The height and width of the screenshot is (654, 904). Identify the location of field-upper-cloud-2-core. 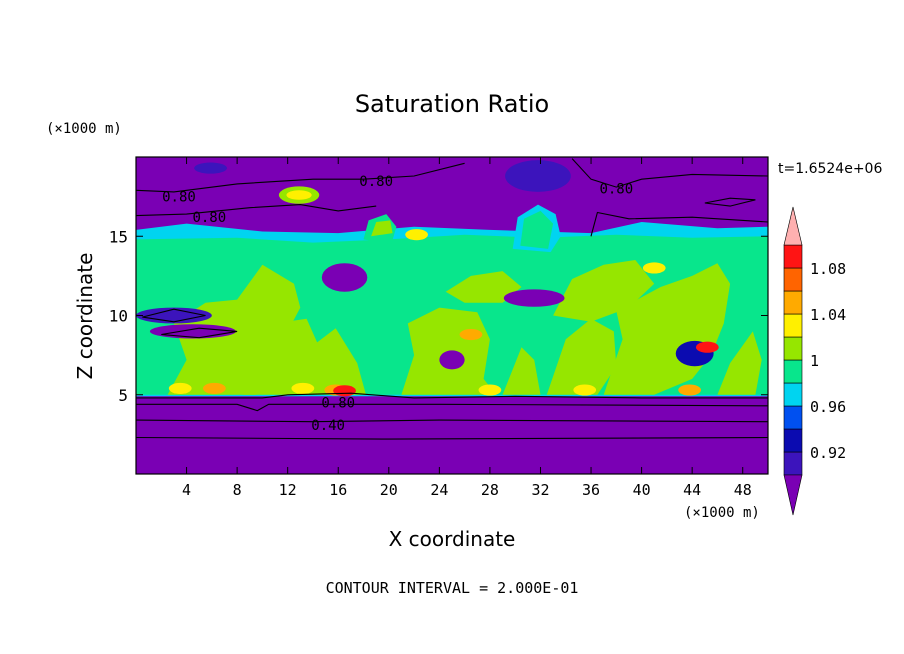
(537, 229).